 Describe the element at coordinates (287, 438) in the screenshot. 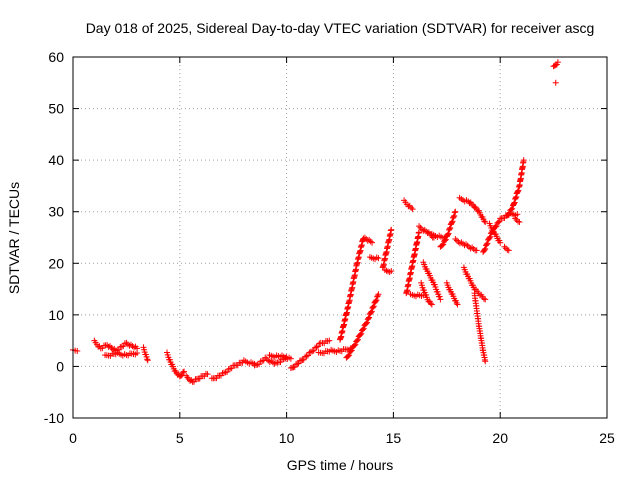

I see `x-tick-label: 10` at that location.